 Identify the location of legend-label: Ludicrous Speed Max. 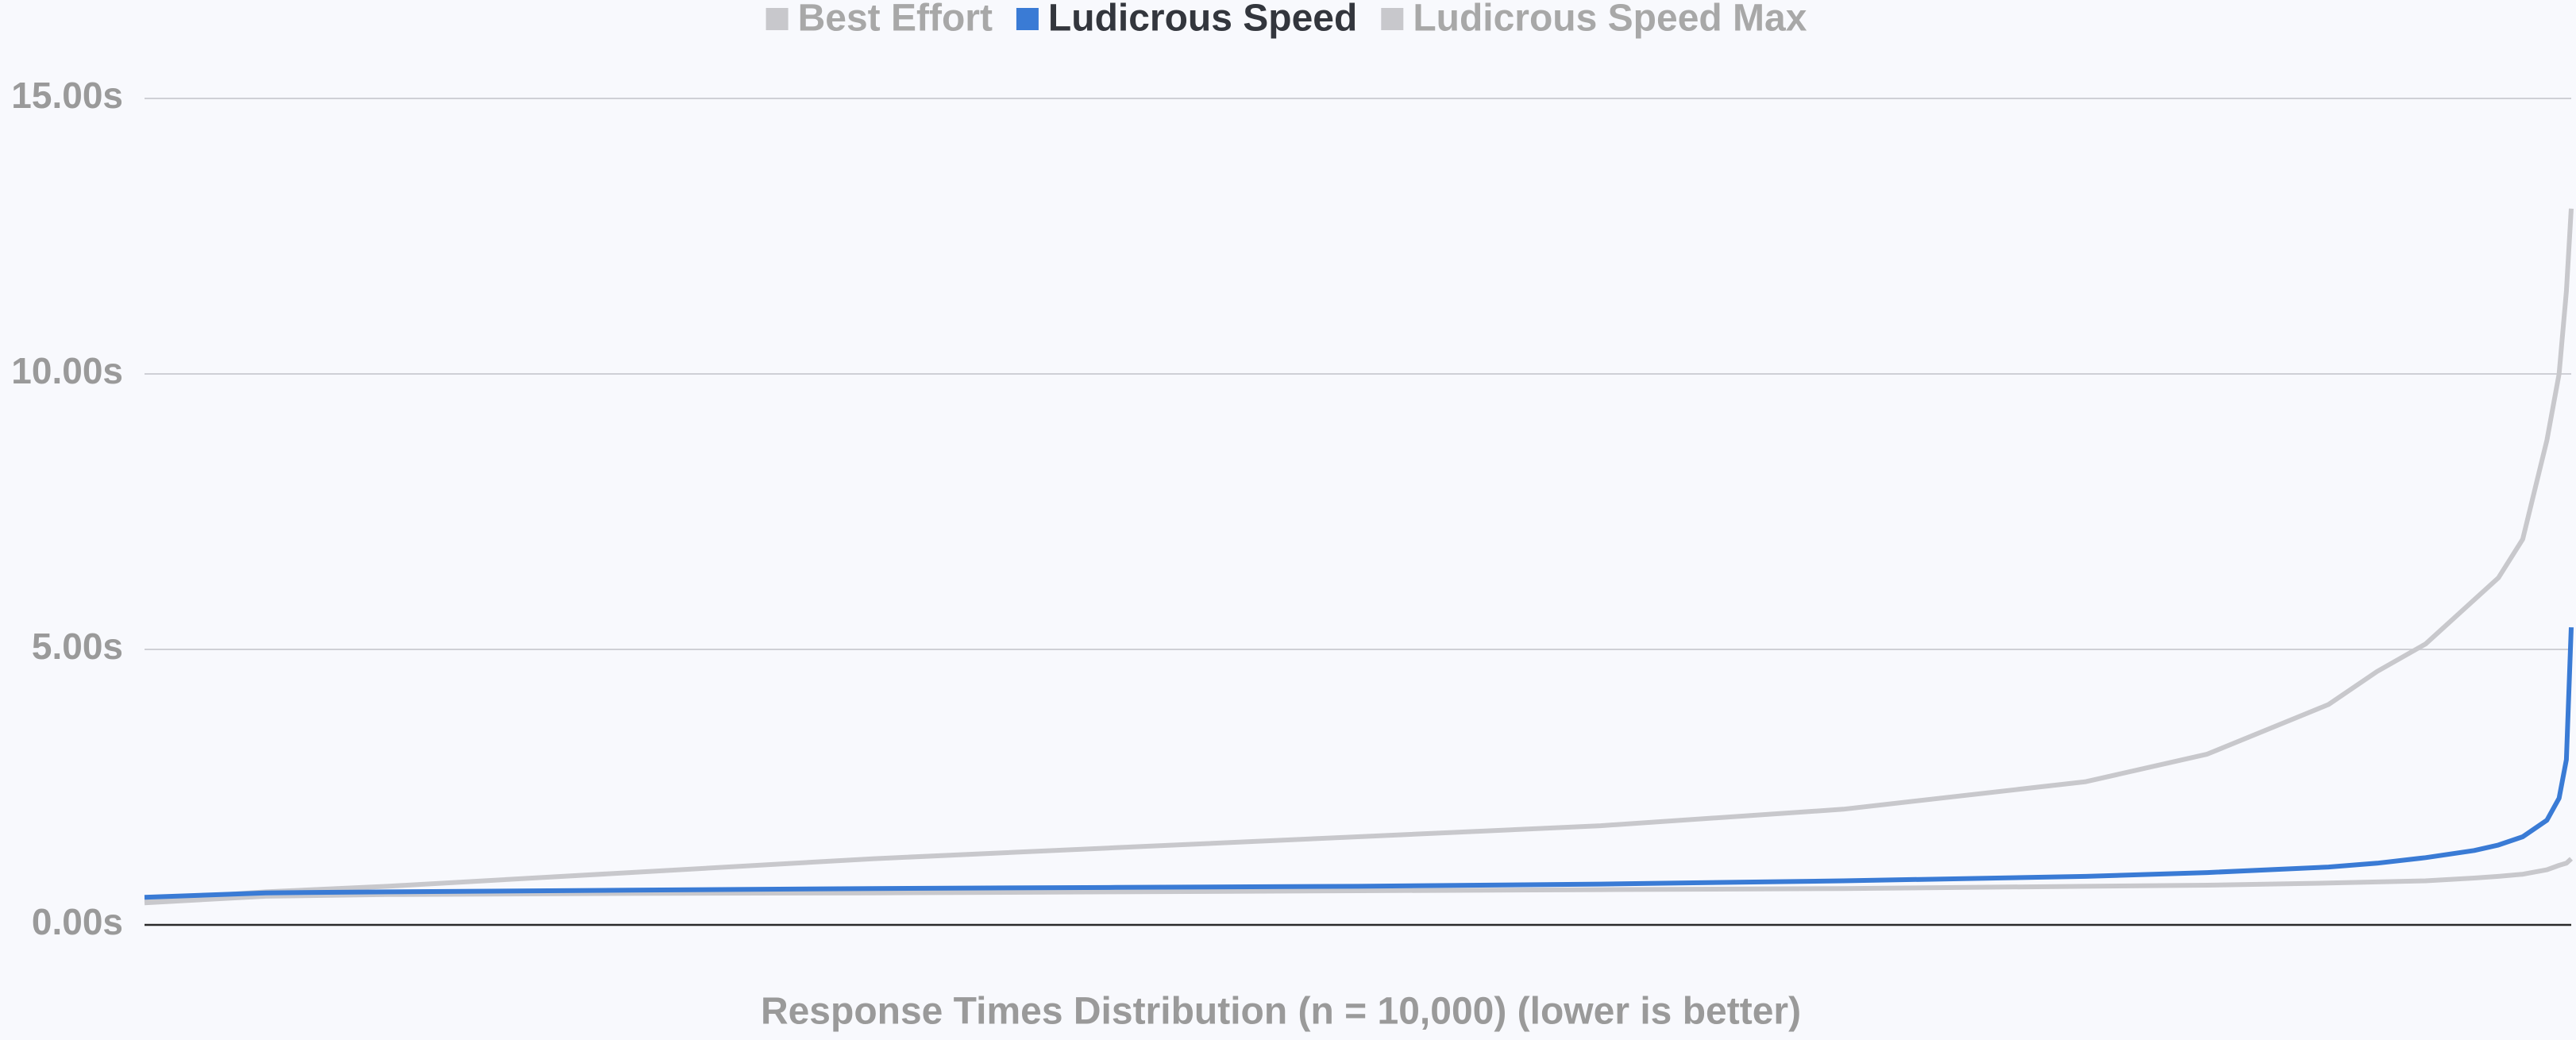
(1610, 20).